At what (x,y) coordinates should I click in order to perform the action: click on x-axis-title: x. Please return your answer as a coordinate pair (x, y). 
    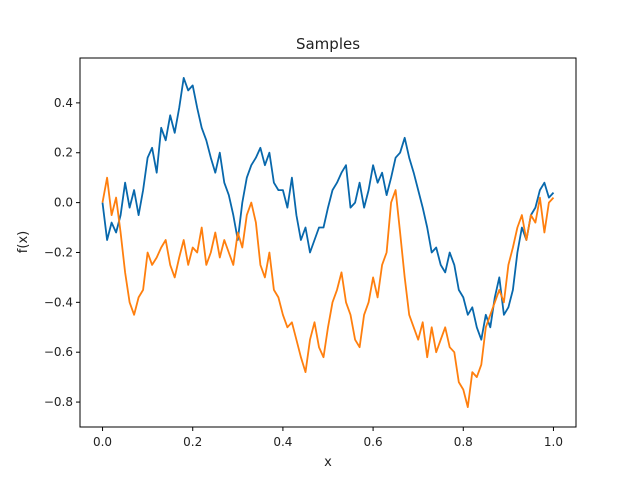
    Looking at the image, I should click on (328, 462).